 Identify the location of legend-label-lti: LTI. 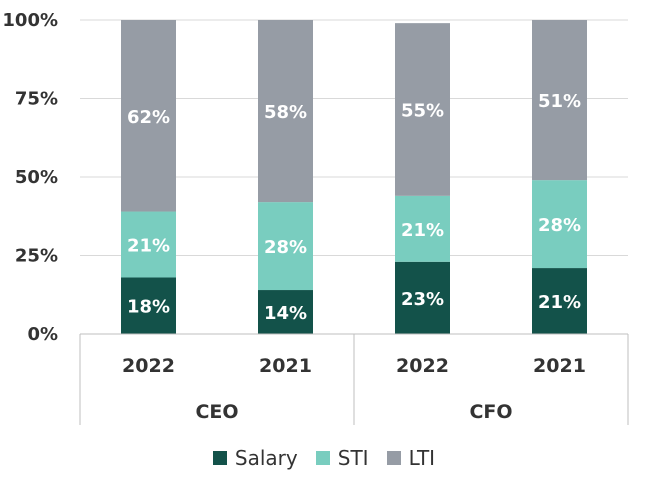
(422, 458).